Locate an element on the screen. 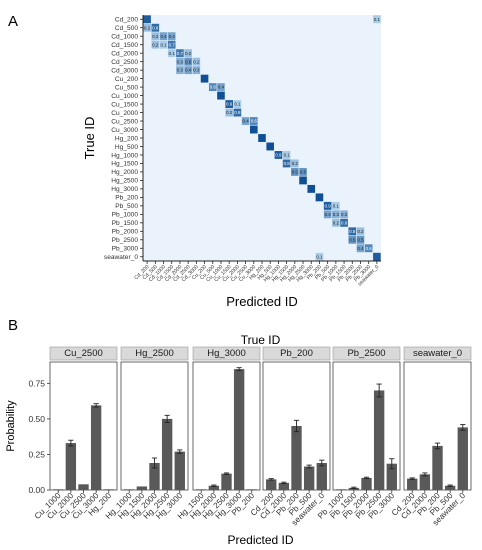 This screenshot has height=550, width=482. heatmap-y-tick-label: Cu_200 is located at coordinates (126, 79).